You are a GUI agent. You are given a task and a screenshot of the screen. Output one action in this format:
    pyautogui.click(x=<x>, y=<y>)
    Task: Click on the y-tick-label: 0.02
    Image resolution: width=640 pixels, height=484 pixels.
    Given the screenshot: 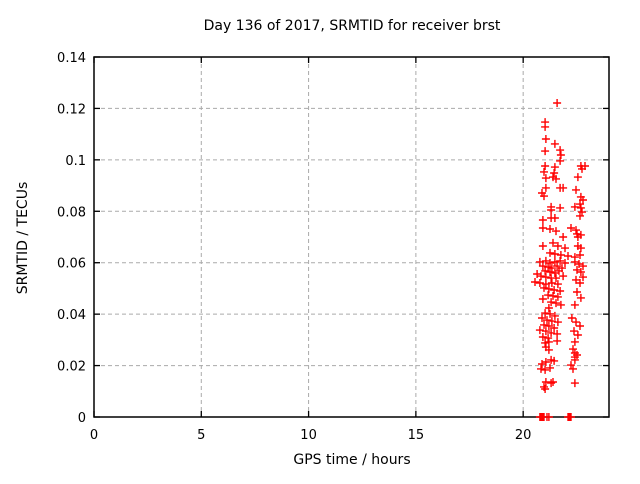 What is the action you would take?
    pyautogui.click(x=71, y=367)
    